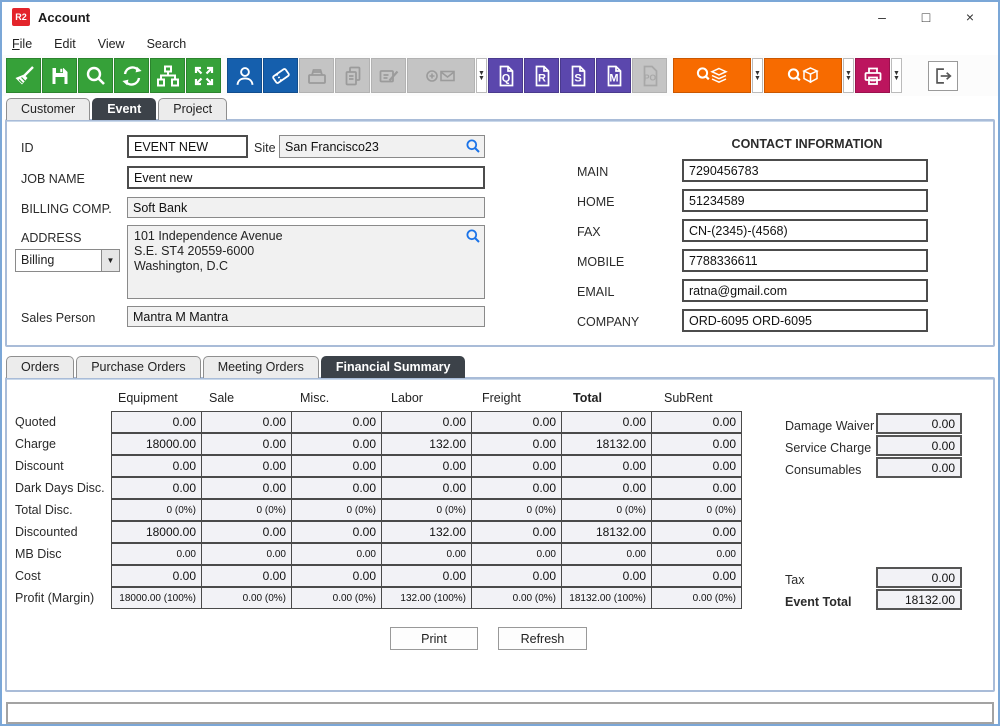 The height and width of the screenshot is (726, 1000). Describe the element at coordinates (22, 43) in the screenshot. I see `menu-file: File` at that location.